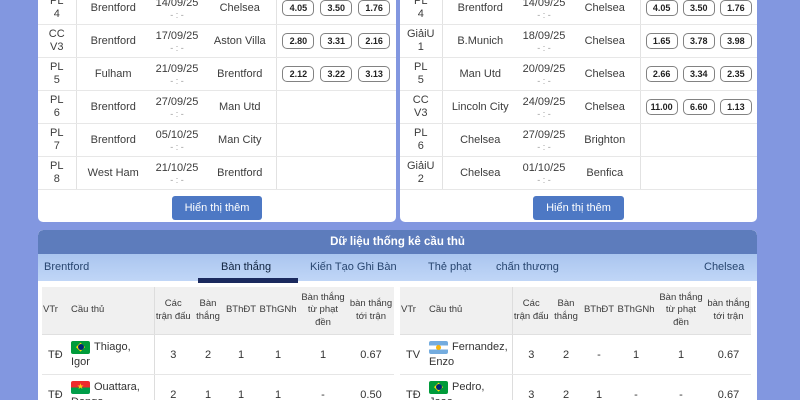 This screenshot has width=800, height=400. Describe the element at coordinates (599, 311) in the screenshot. I see `col-bthdt: BThĐT` at that location.